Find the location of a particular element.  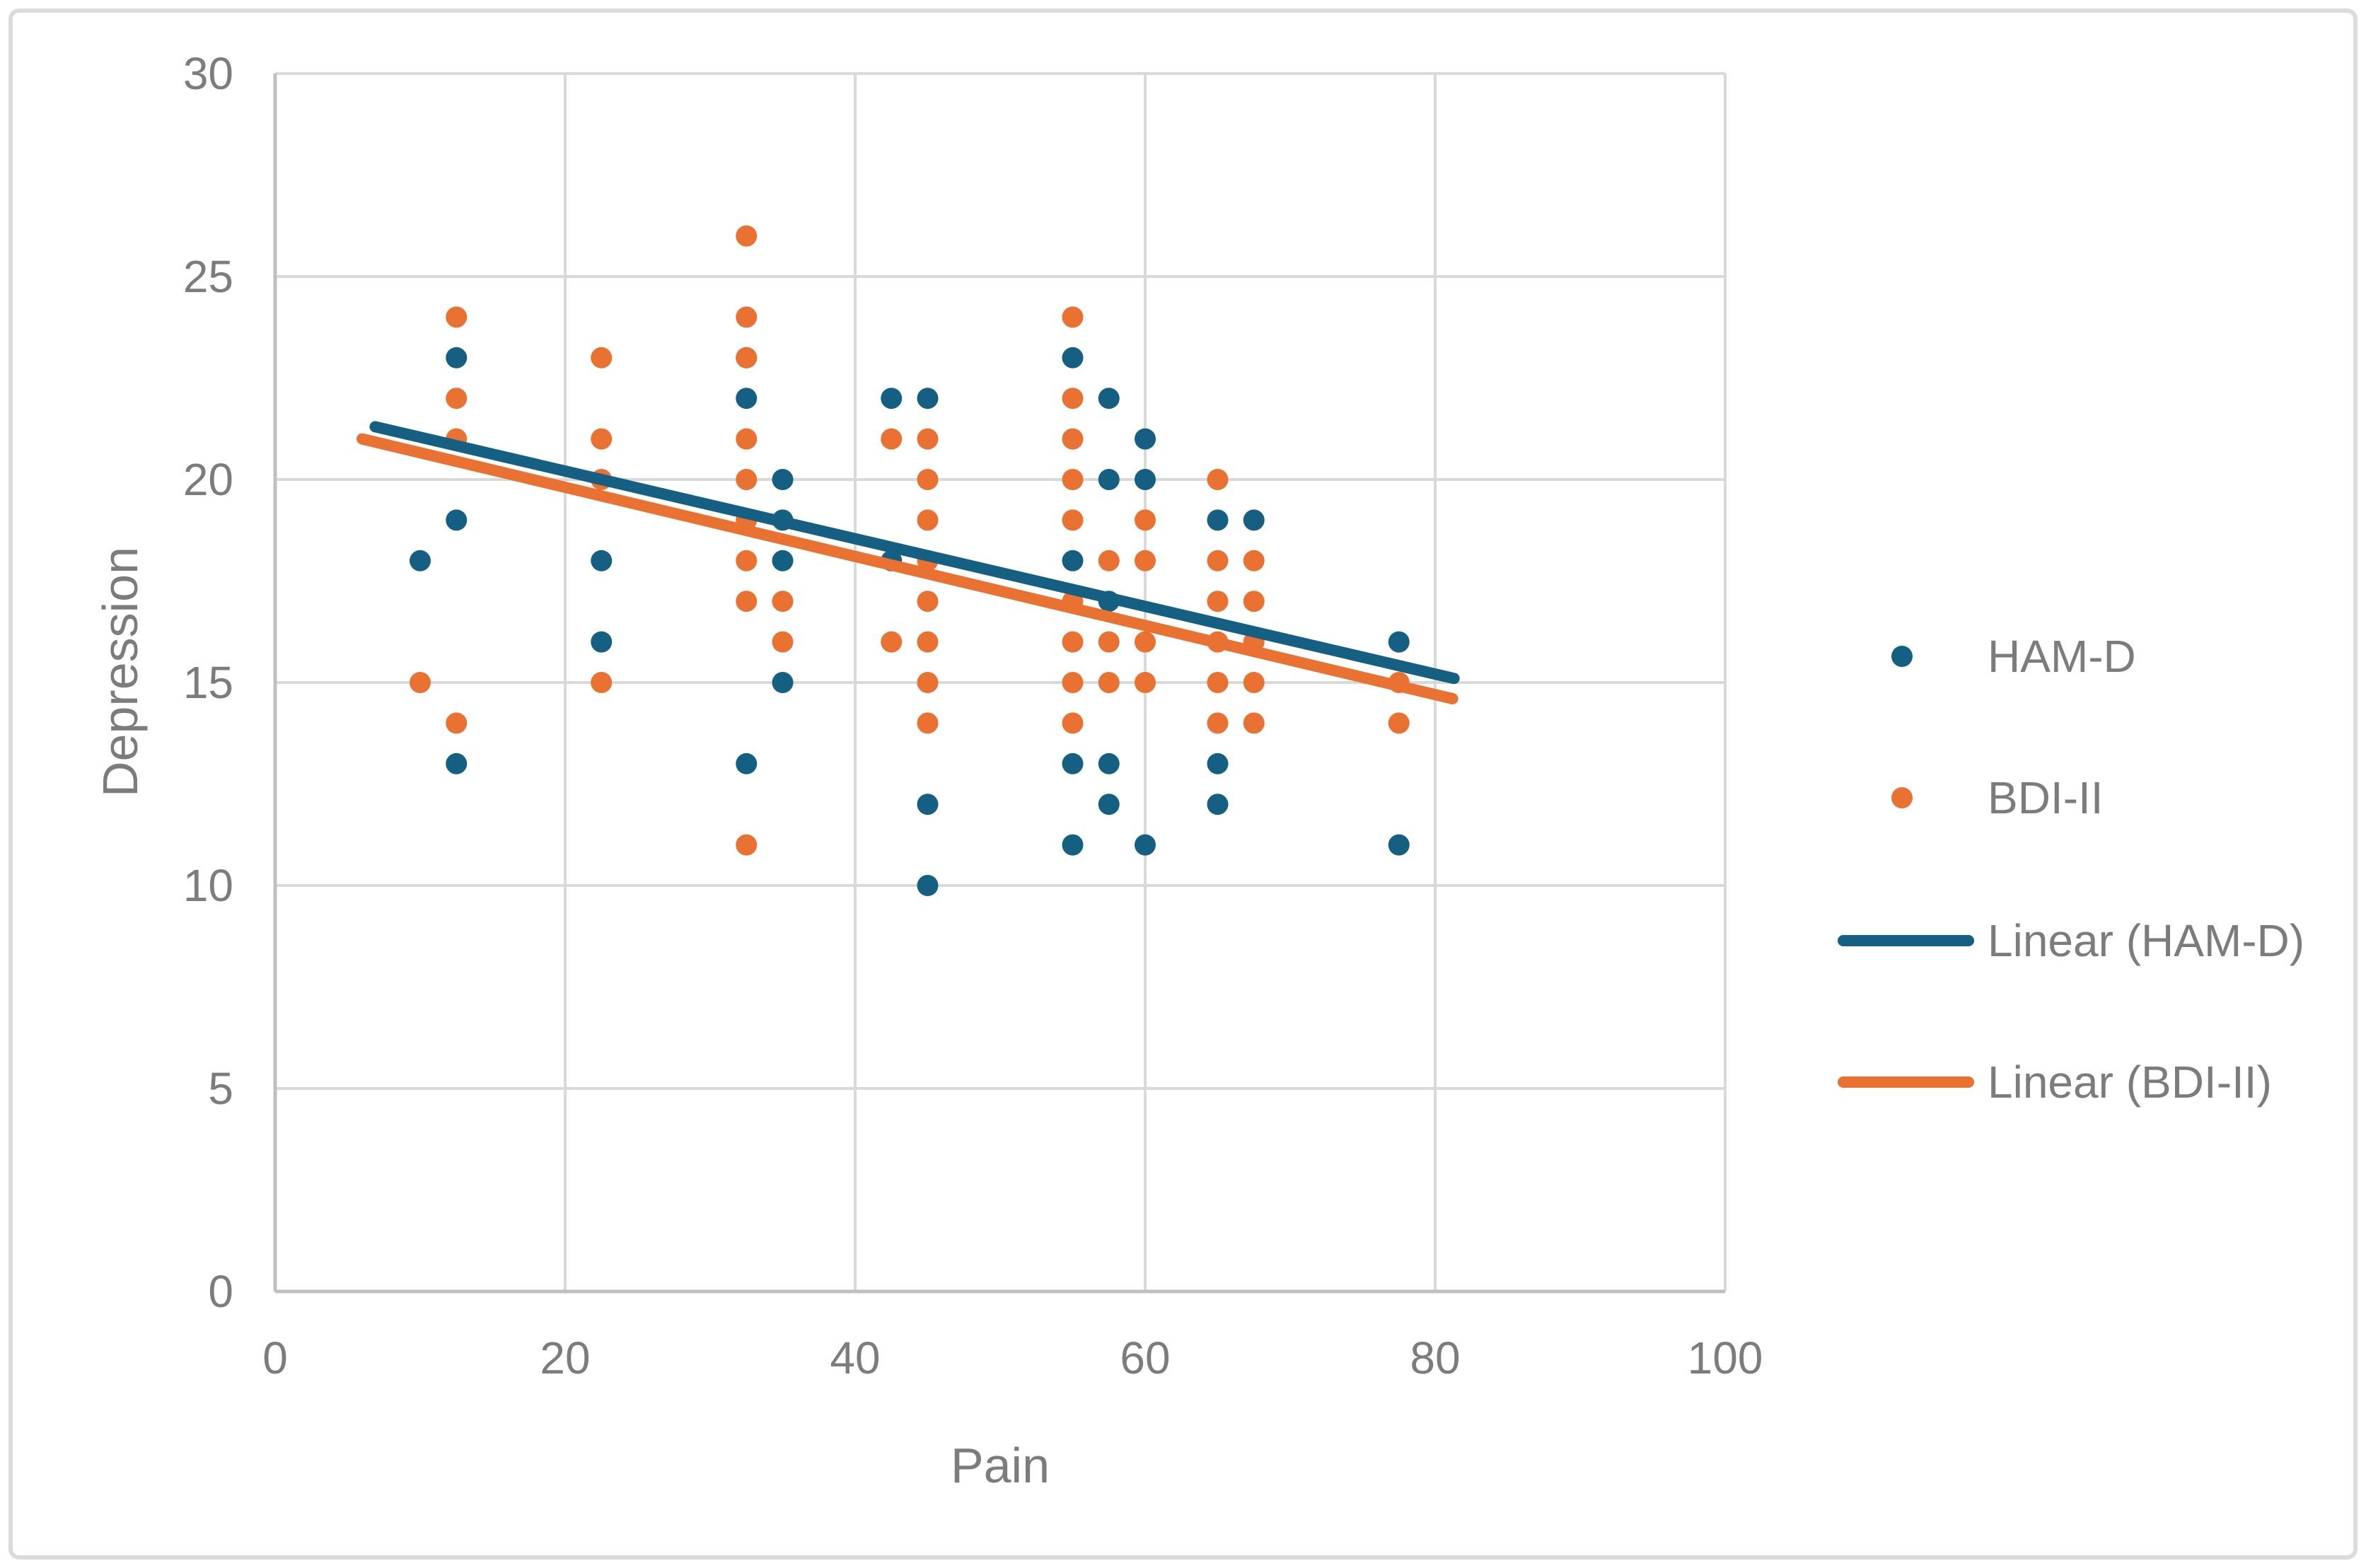

x-tick-label: 0 is located at coordinates (275, 1358).